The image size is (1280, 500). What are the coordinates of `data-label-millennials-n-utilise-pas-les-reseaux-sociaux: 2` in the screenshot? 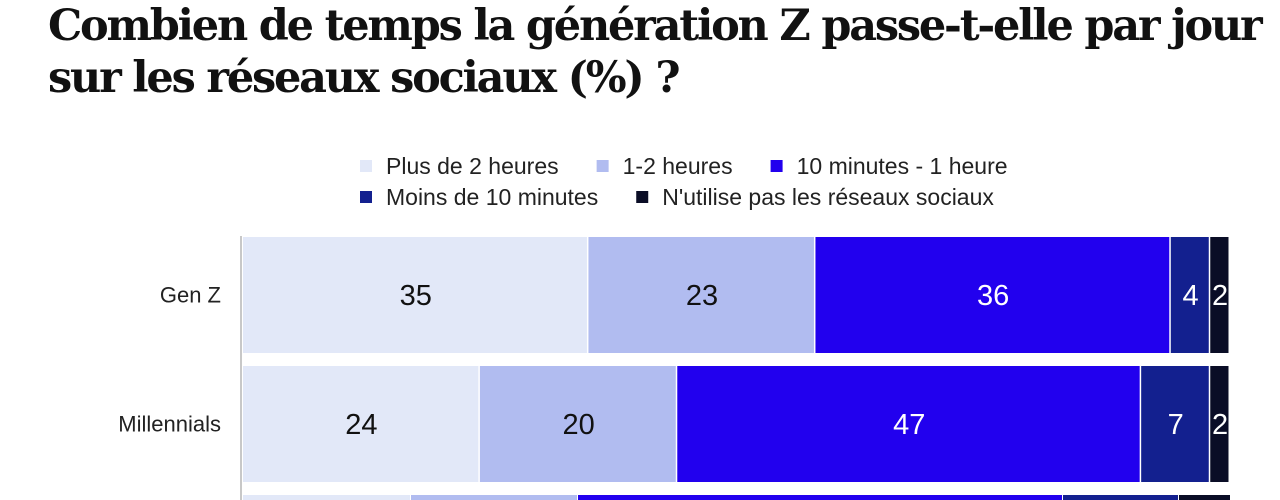 It's located at (1220, 425).